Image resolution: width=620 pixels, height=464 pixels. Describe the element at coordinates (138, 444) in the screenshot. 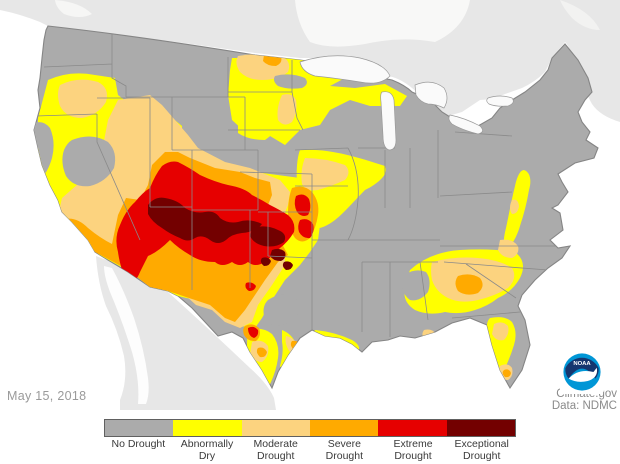

I see `legend-label-no-drought: No Drought` at that location.